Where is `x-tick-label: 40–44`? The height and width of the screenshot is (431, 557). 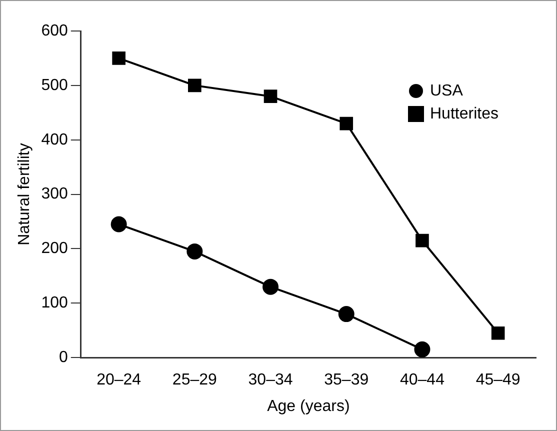 x-tick-label: 40–44 is located at coordinates (422, 380).